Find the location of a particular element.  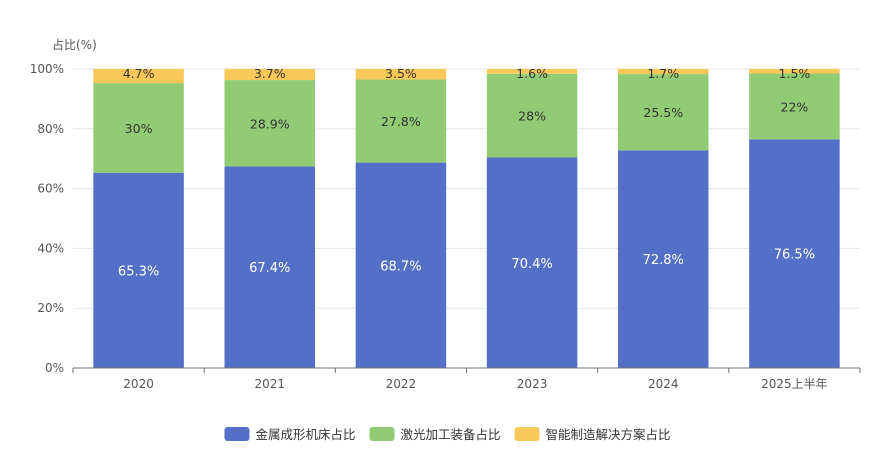

bar-data-label: 68.7% is located at coordinates (400, 266).